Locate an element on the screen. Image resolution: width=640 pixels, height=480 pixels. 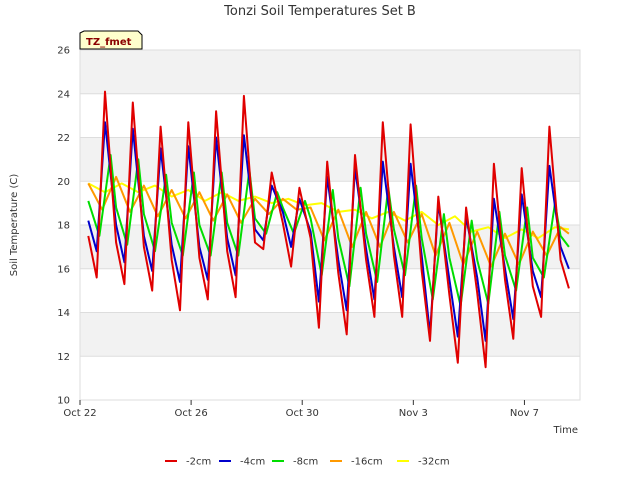
y-tick-label: 12 is located at coordinates (63, 357).